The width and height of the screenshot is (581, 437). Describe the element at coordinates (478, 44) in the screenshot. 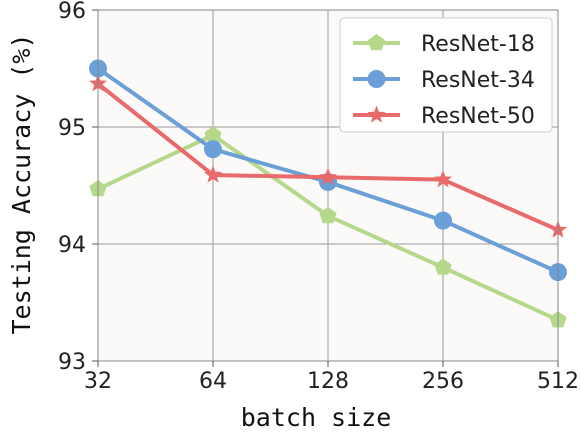

I see `legend-label-resnet-18: ResNet-18` at that location.